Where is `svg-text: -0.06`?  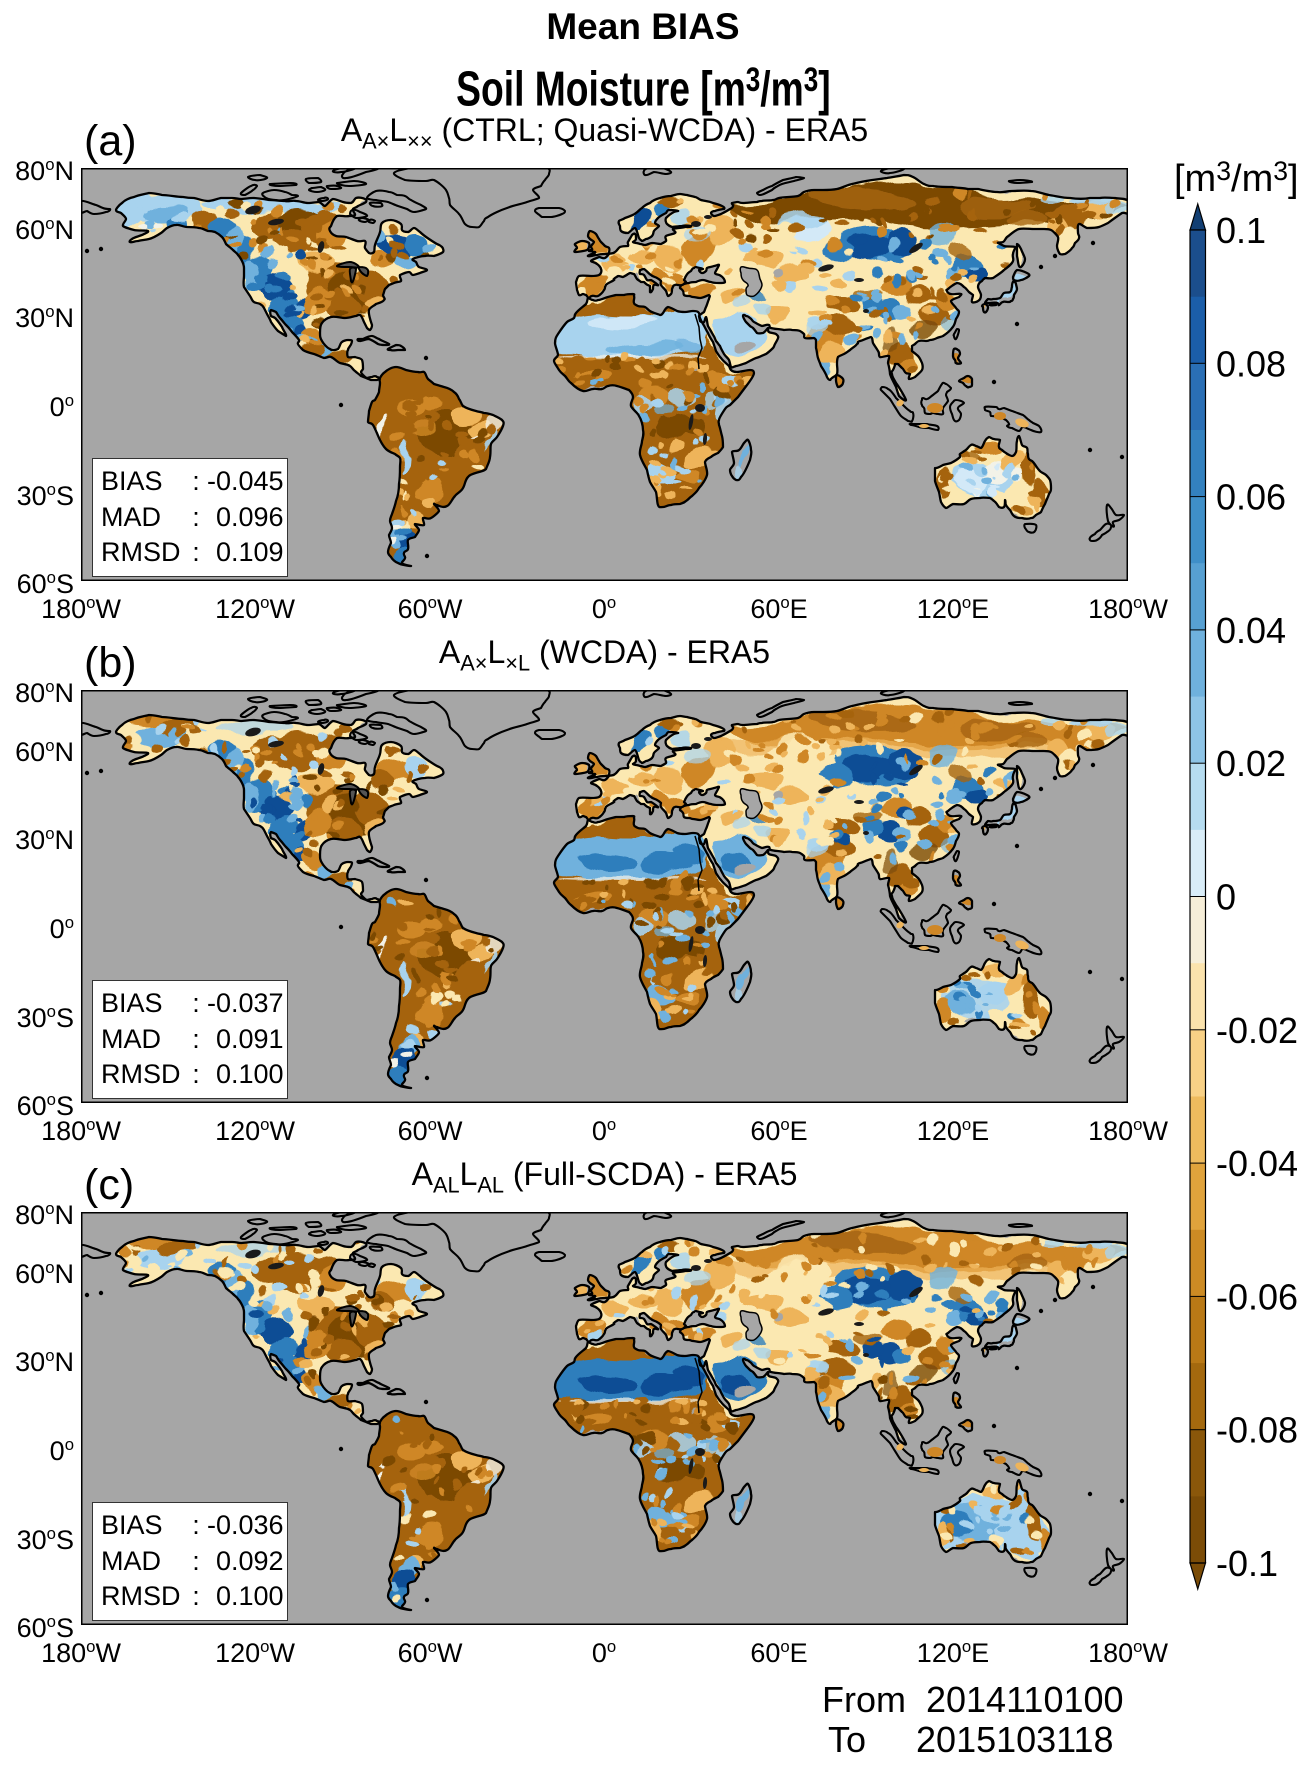 svg-text: -0.06 is located at coordinates (1257, 1296).